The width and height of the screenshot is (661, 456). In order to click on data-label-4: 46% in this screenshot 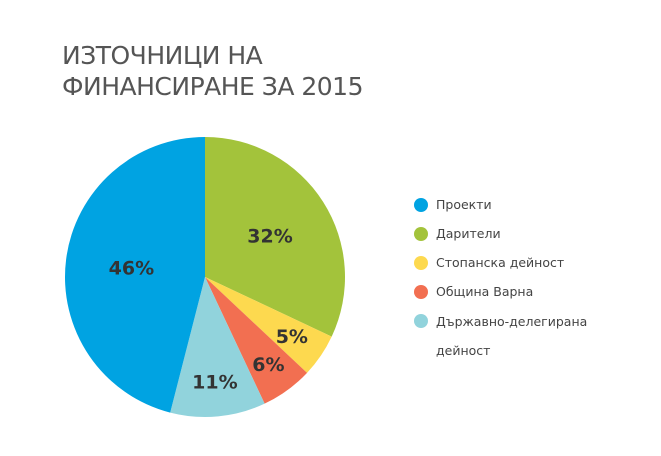, I will do `click(131, 269)`.